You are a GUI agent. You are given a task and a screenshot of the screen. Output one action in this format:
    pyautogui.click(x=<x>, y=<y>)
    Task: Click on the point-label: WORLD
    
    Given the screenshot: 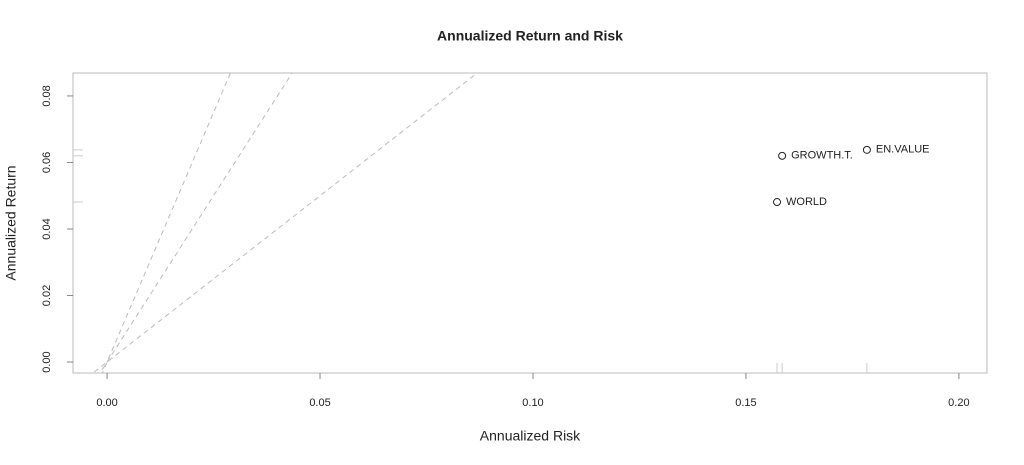 What is the action you would take?
    pyautogui.click(x=806, y=202)
    